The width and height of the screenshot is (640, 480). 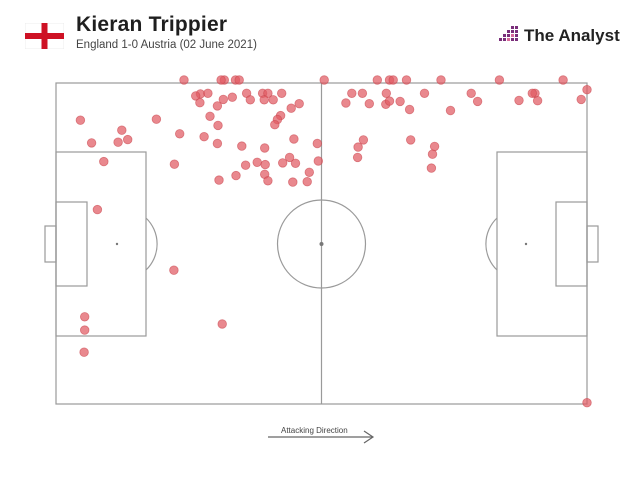 What do you see at coordinates (592, 244) in the screenshot?
I see `right-goal` at bounding box center [592, 244].